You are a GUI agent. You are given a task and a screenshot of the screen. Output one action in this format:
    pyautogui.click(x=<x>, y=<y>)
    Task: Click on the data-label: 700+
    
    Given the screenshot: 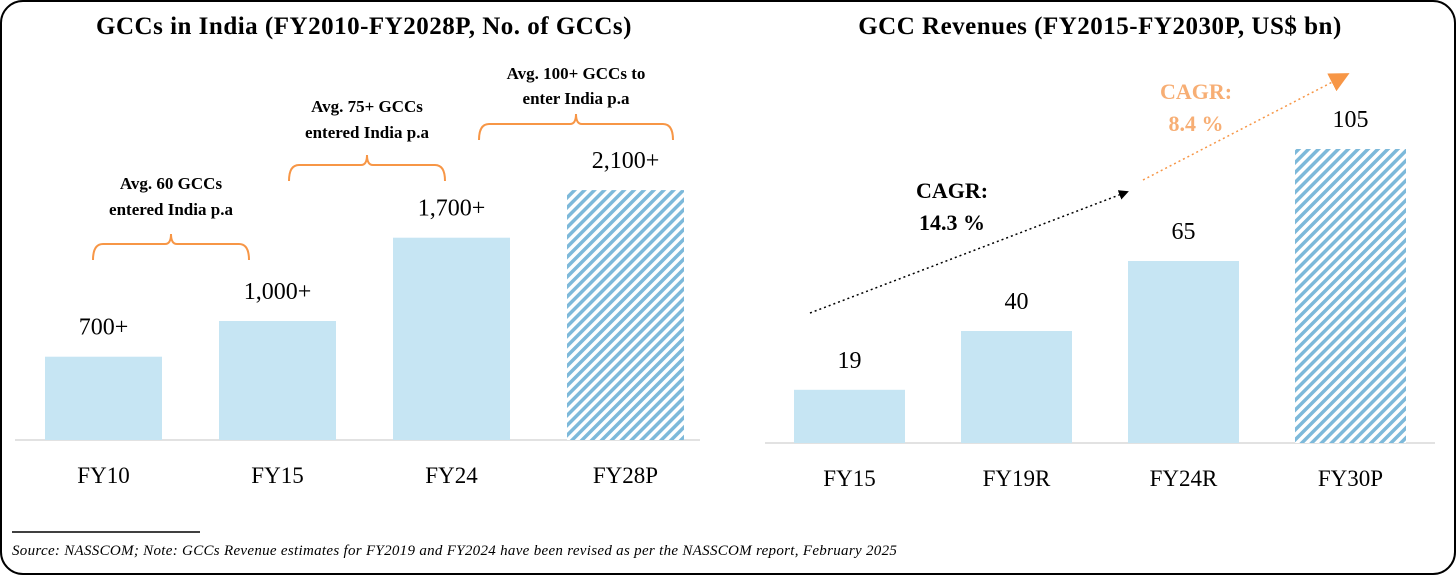 What is the action you would take?
    pyautogui.click(x=104, y=328)
    